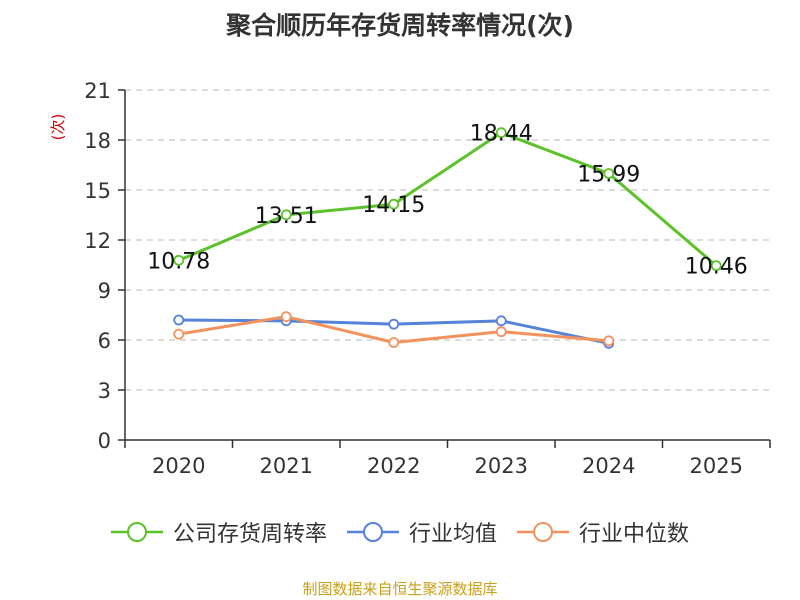 The width and height of the screenshot is (800, 600). I want to click on data-label: 14.15, so click(393, 205).